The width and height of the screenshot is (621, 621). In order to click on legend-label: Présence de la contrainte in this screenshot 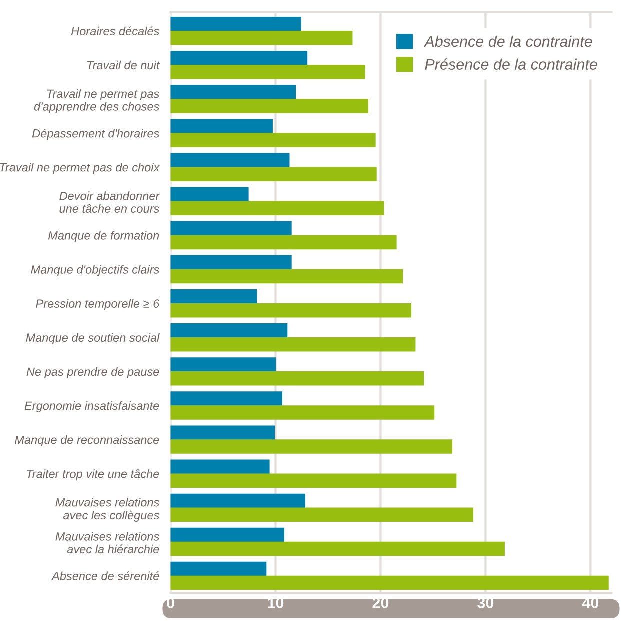, I will do `click(511, 64)`.